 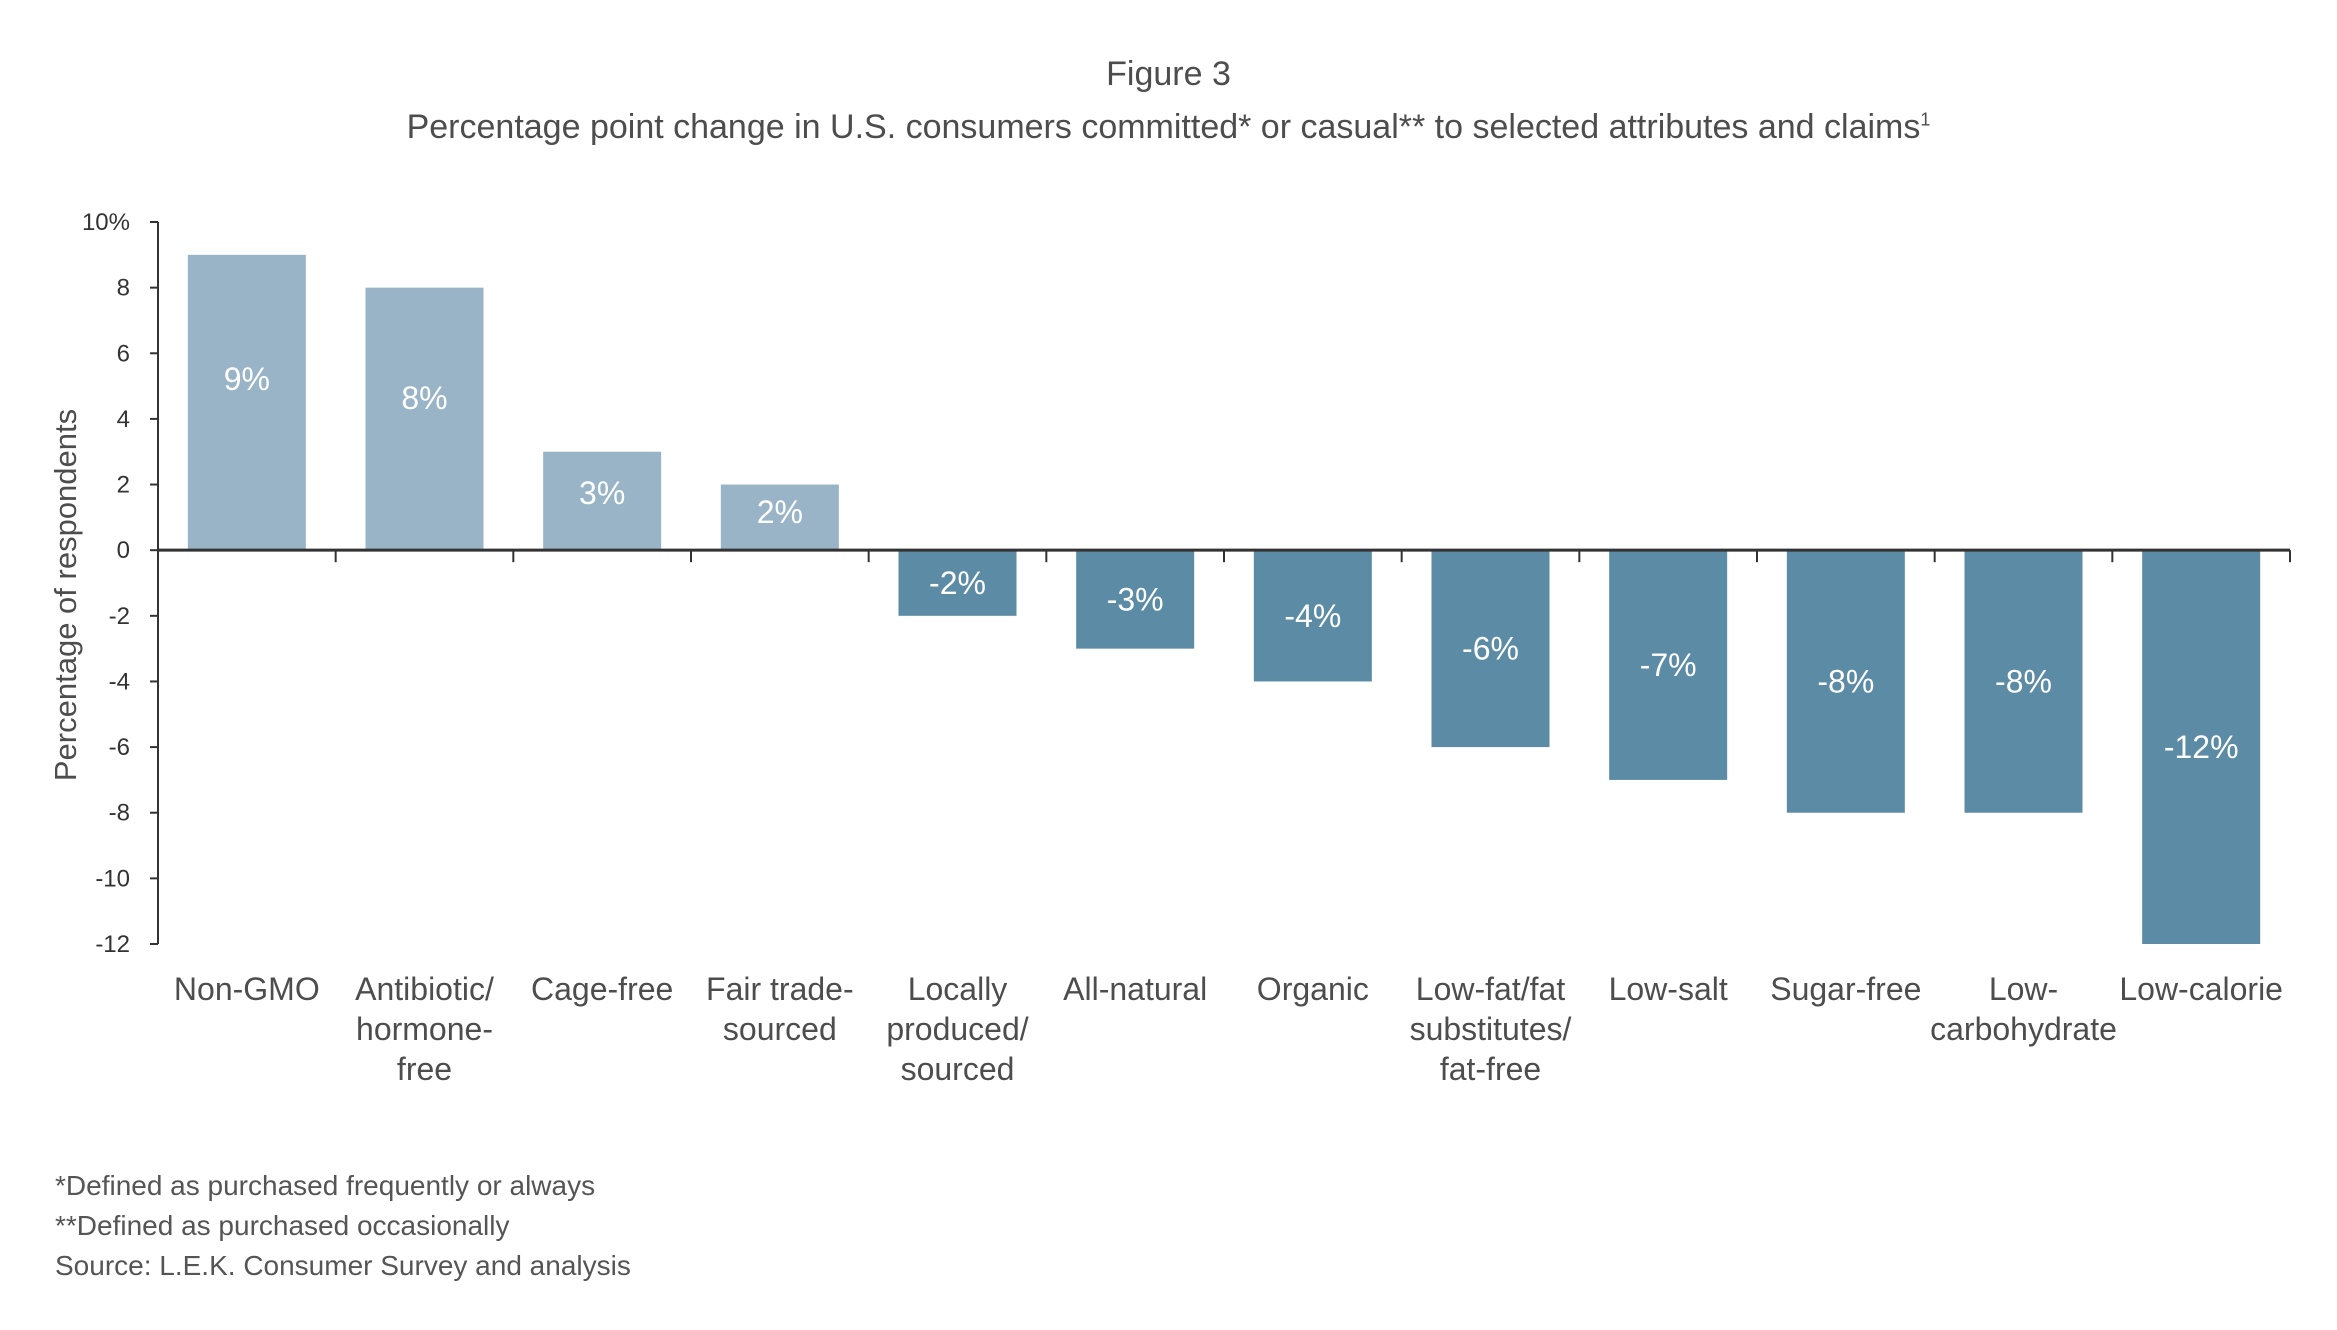 What do you see at coordinates (119, 747) in the screenshot?
I see `y-tick-label: -6` at bounding box center [119, 747].